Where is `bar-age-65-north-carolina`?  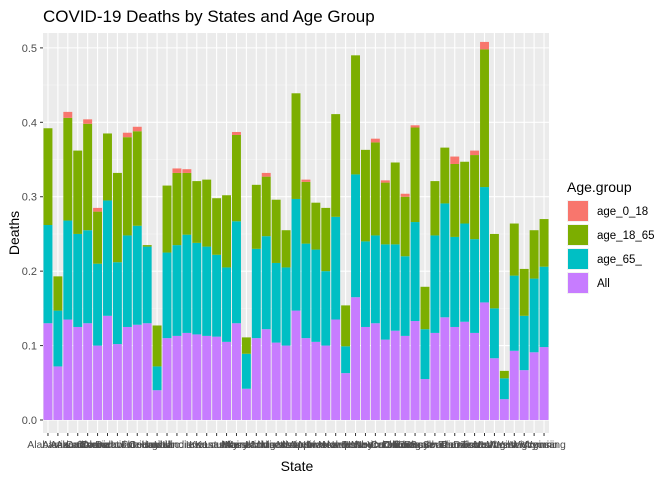 bar-age-65-north-carolina is located at coordinates (375, 279).